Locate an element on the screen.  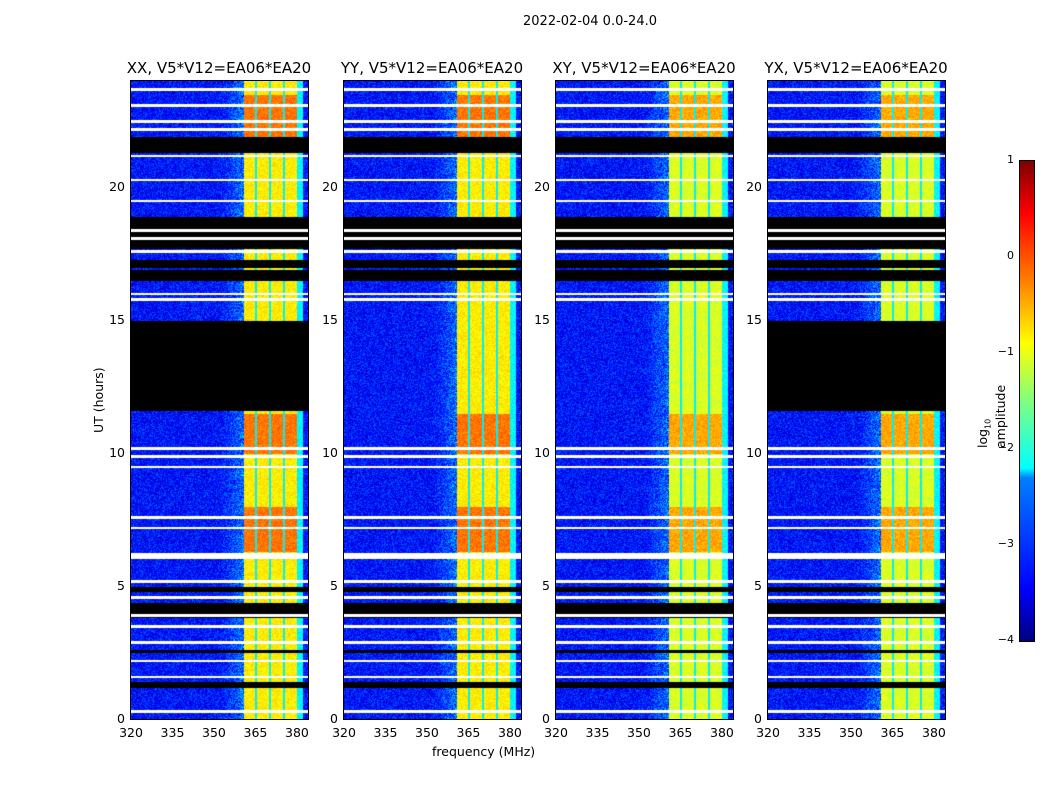
panel-title: XX, V5*V12=EA06*EA20 is located at coordinates (219, 68).